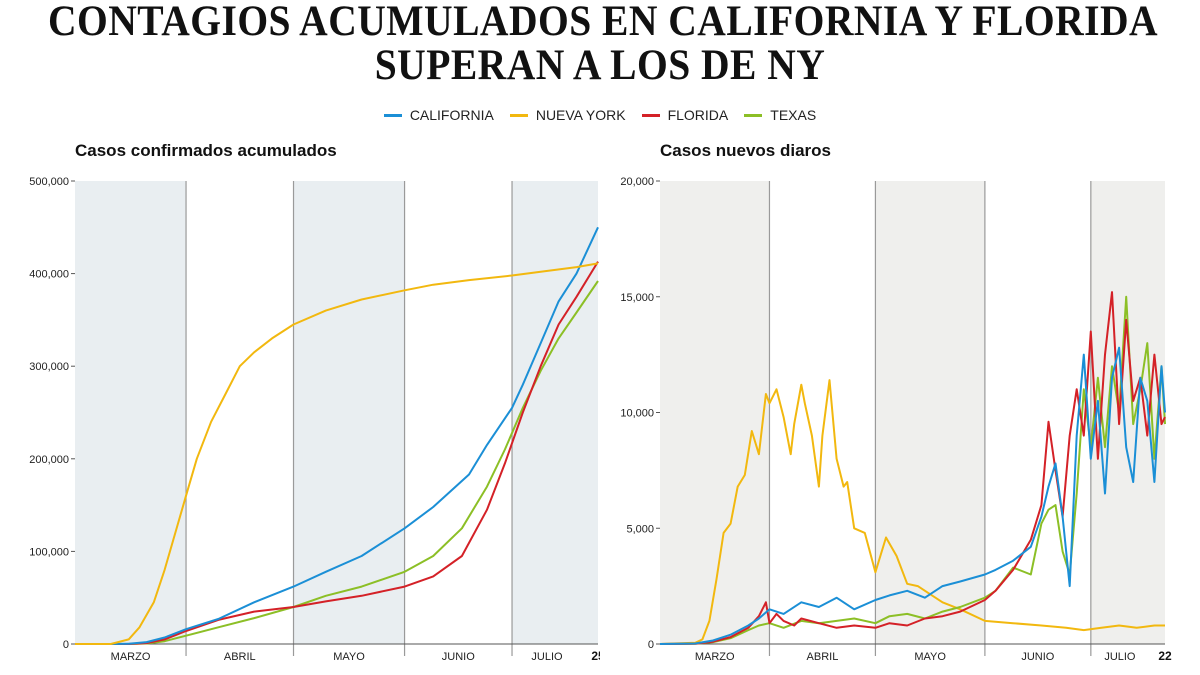 The width and height of the screenshot is (1200, 675). What do you see at coordinates (1165, 656) in the screenshot?
I see `end-day-label: 22` at bounding box center [1165, 656].